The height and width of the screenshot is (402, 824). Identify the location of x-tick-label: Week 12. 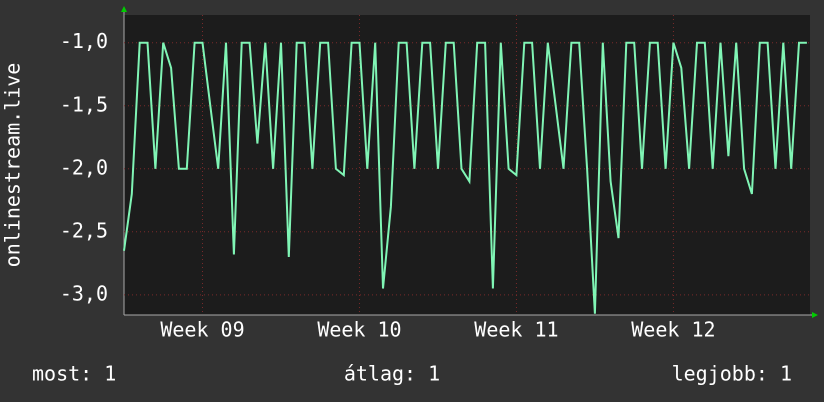
(673, 330).